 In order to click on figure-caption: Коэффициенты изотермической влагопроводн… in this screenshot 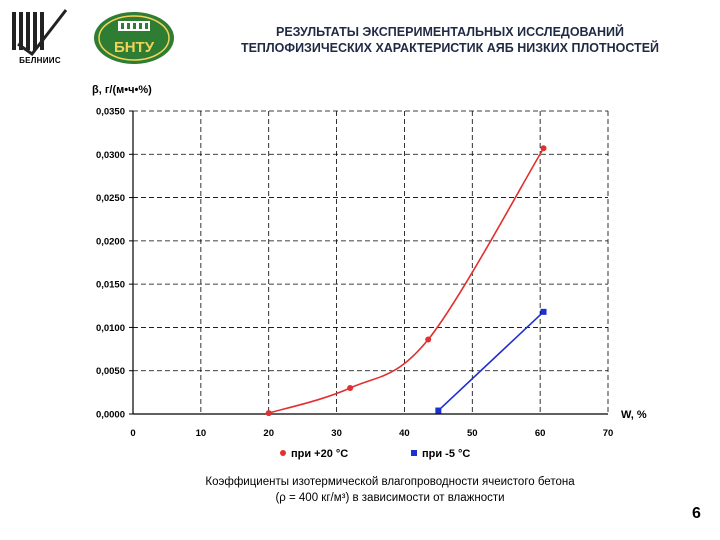, I will do `click(390, 490)`.